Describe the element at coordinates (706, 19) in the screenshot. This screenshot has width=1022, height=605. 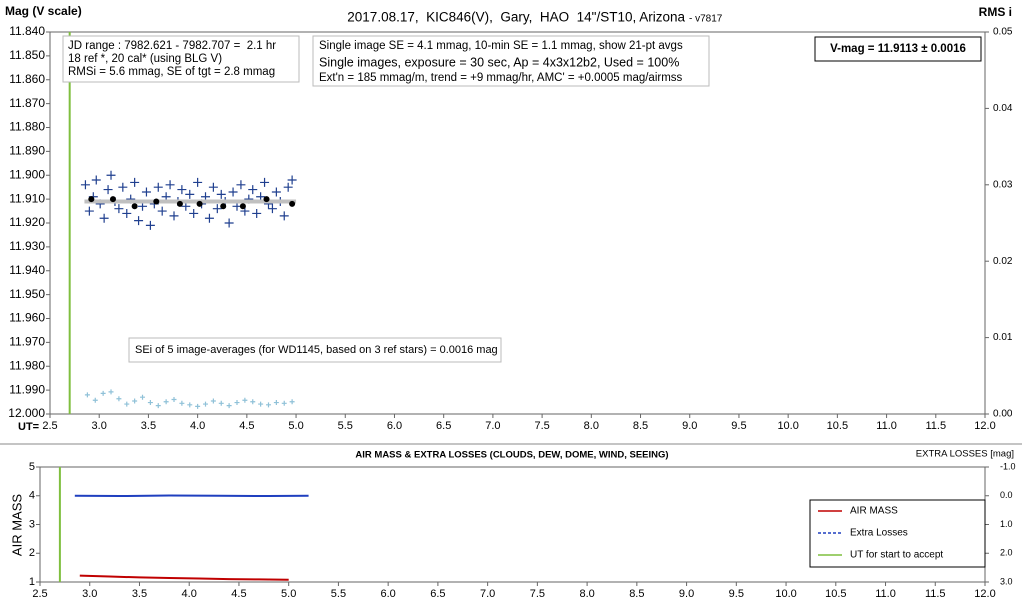
I see `chart-subtitle: - v7817` at that location.